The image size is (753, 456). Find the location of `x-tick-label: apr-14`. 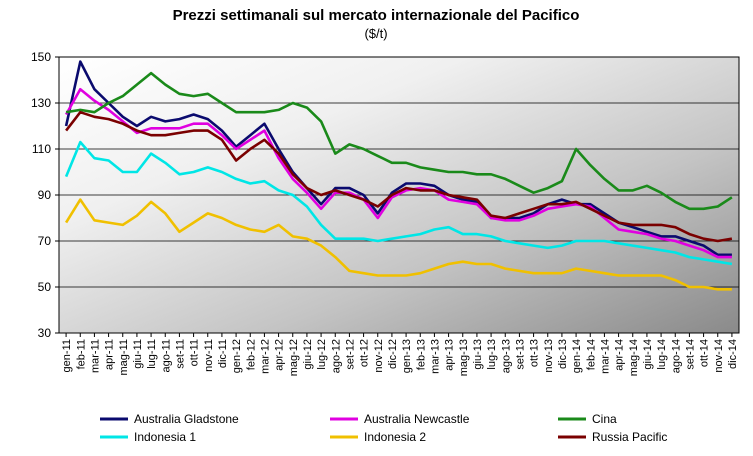

x-tick-label: apr-14 is located at coordinates (620, 355).